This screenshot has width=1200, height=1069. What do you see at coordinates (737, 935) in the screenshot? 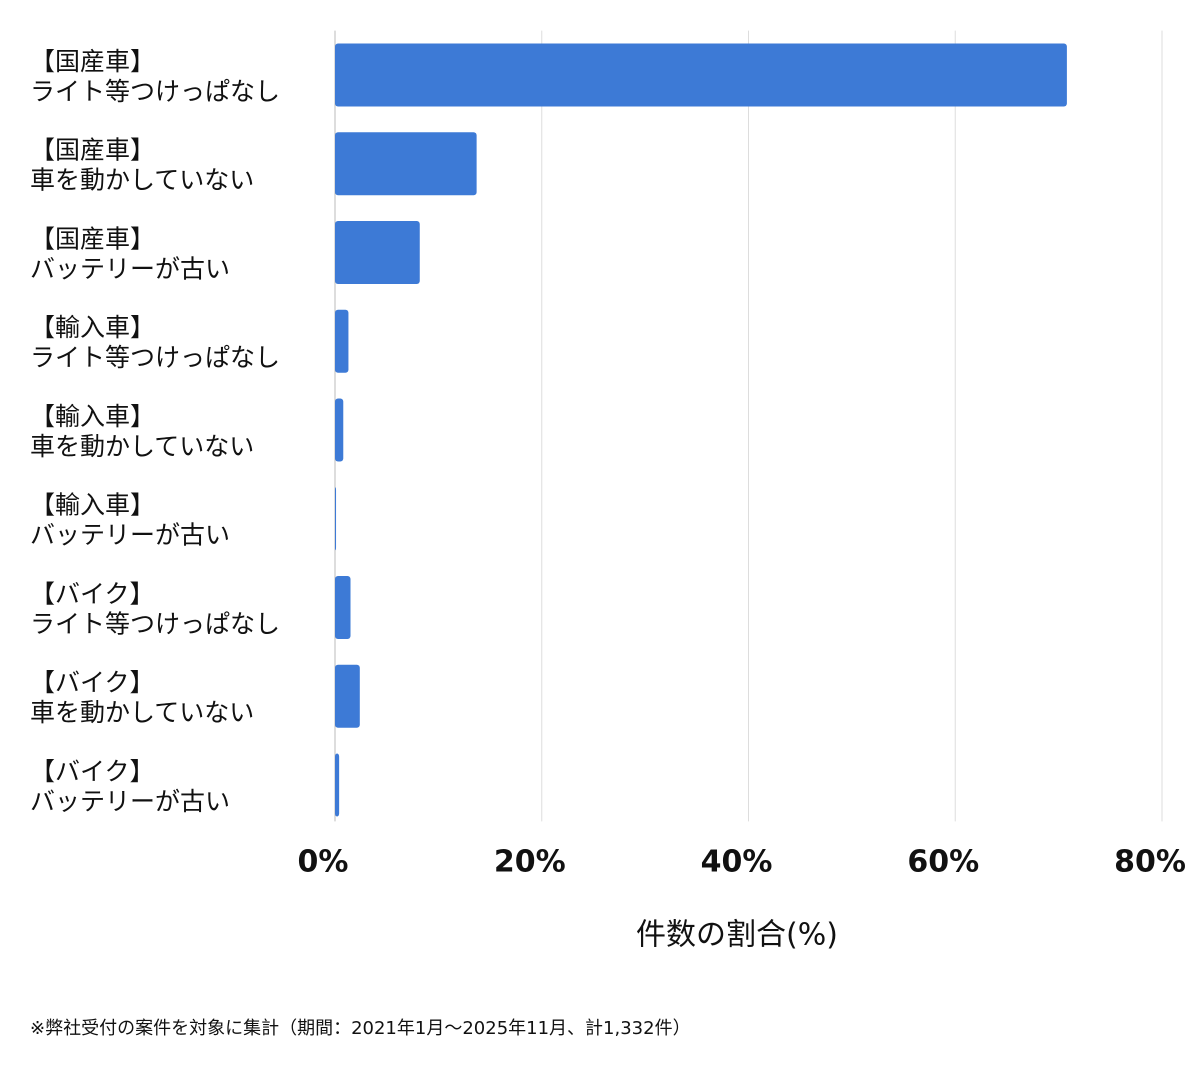
I see `x-axis-title: 件数の割合(%)` at bounding box center [737, 935].